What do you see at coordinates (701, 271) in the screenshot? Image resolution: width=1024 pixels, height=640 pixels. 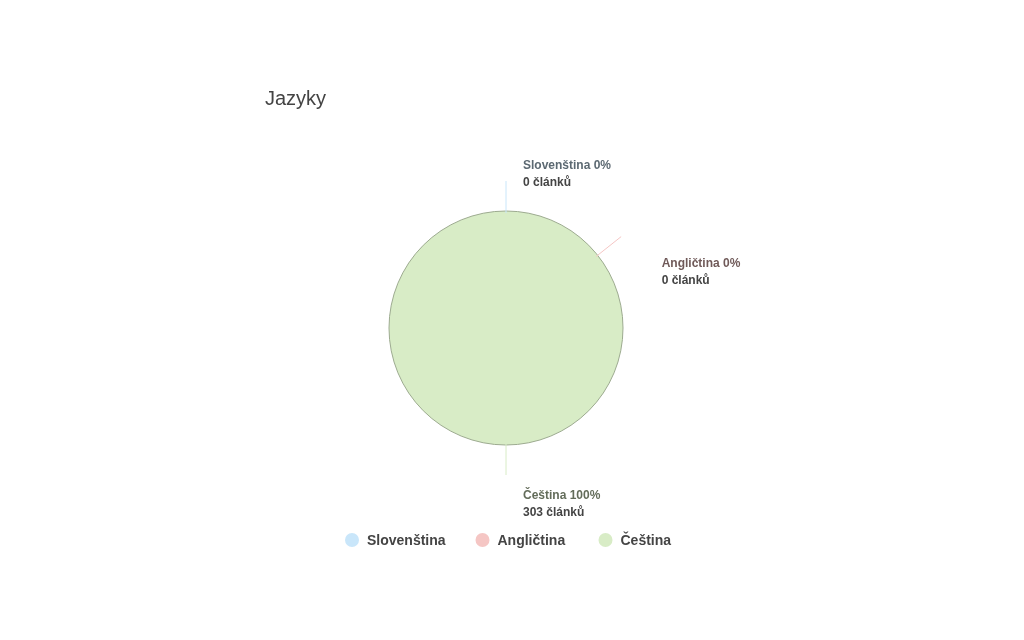 I see `text: Angličtina 0% 0 článků` at bounding box center [701, 271].